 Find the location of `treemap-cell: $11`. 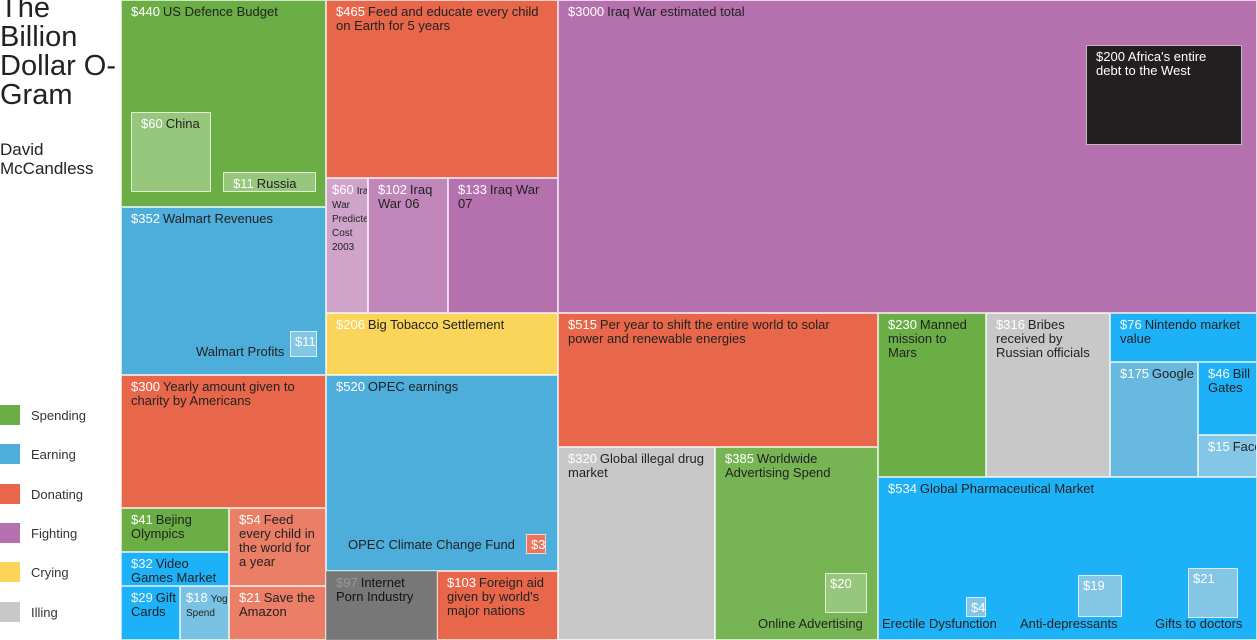

treemap-cell: $11 is located at coordinates (303, 344).